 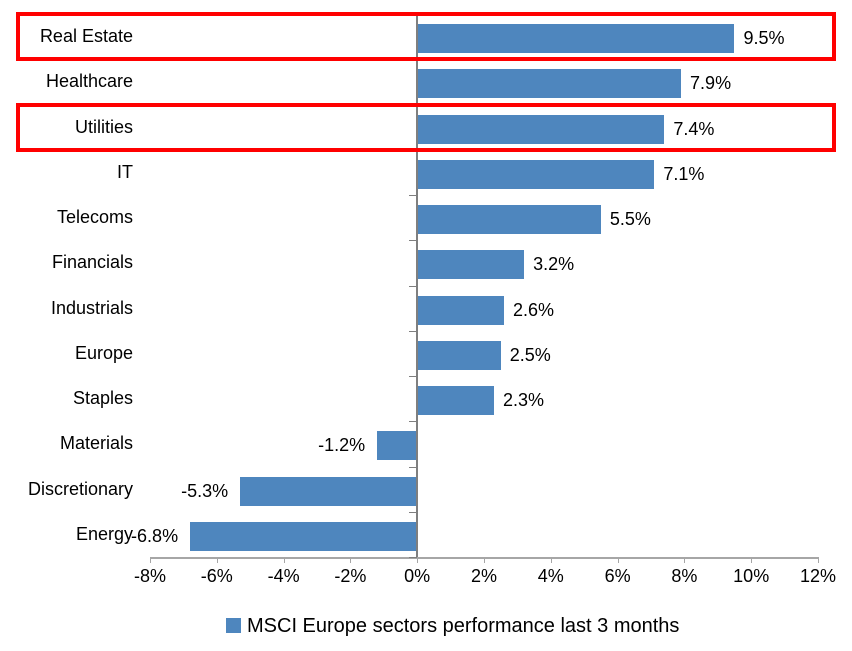 What do you see at coordinates (86, 36) in the screenshot?
I see `category-label: Real Estate` at bounding box center [86, 36].